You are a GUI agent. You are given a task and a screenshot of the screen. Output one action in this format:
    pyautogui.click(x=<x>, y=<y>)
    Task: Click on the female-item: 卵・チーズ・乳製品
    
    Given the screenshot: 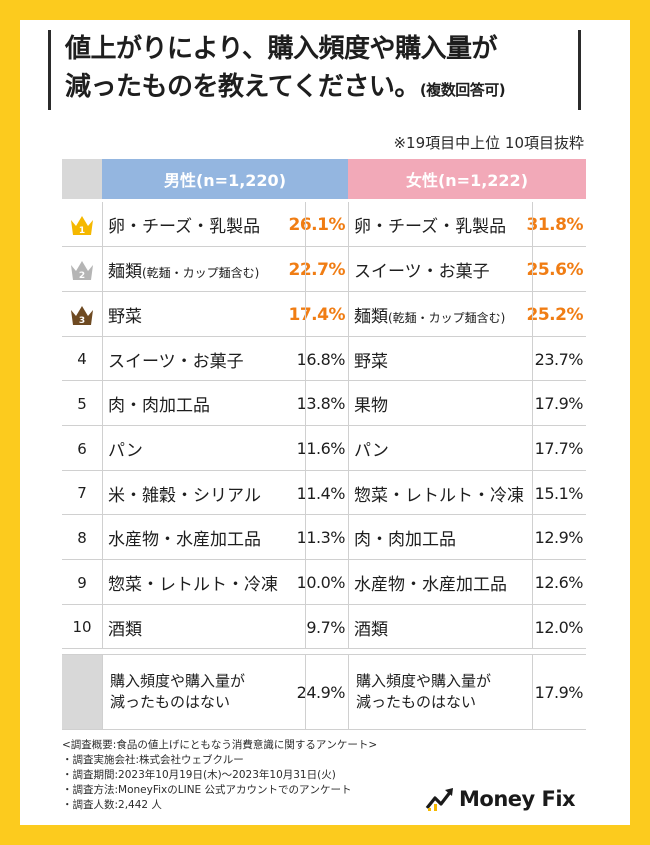 What is the action you would take?
    pyautogui.click(x=440, y=224)
    